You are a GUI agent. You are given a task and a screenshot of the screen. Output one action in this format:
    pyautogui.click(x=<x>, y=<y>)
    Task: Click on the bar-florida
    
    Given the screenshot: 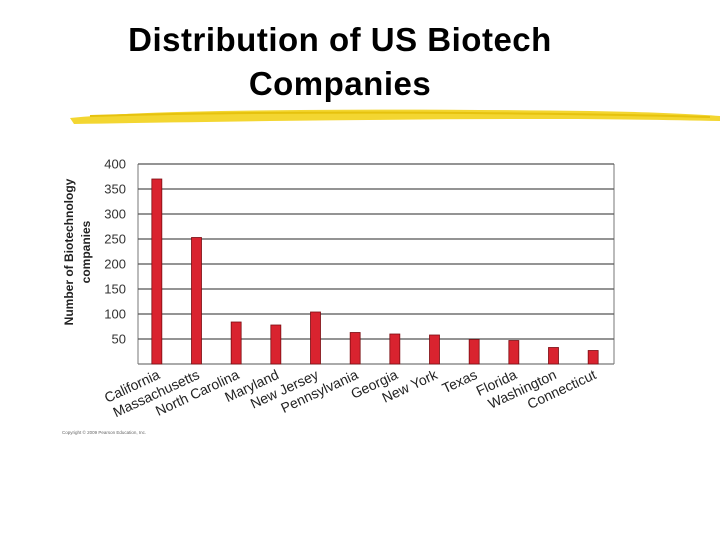 What is the action you would take?
    pyautogui.click(x=514, y=352)
    